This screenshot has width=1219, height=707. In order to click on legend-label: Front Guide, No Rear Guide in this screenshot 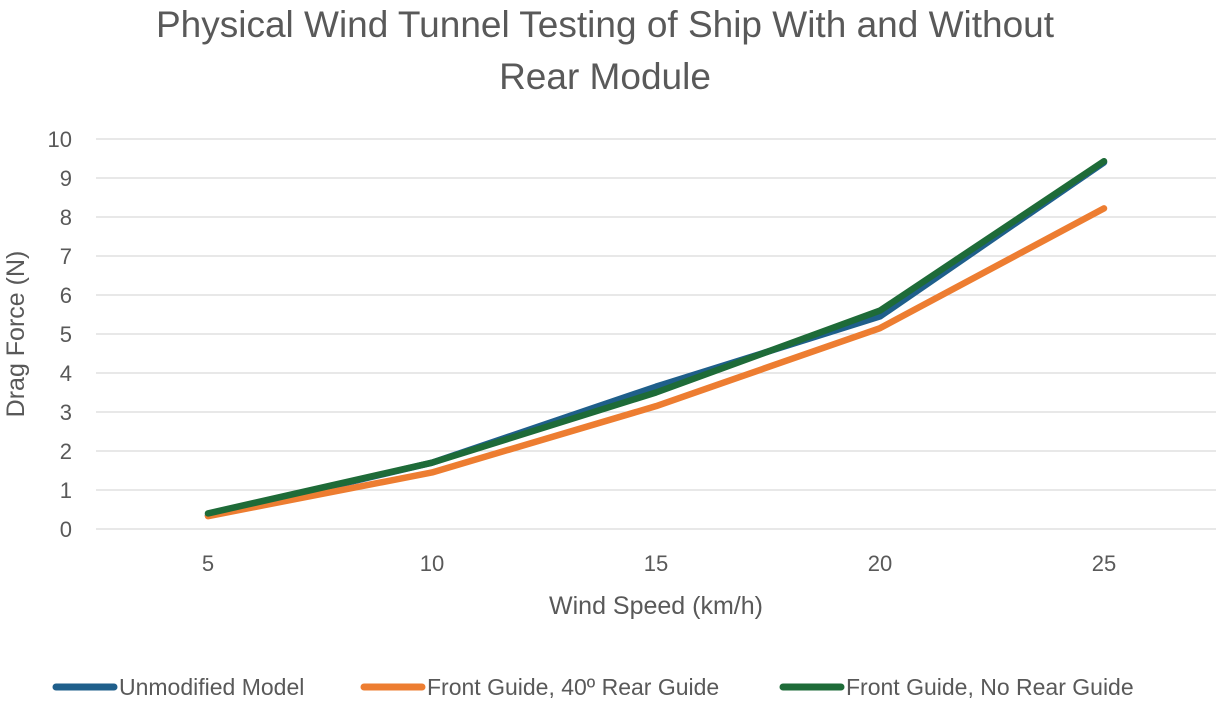, I will do `click(990, 687)`.